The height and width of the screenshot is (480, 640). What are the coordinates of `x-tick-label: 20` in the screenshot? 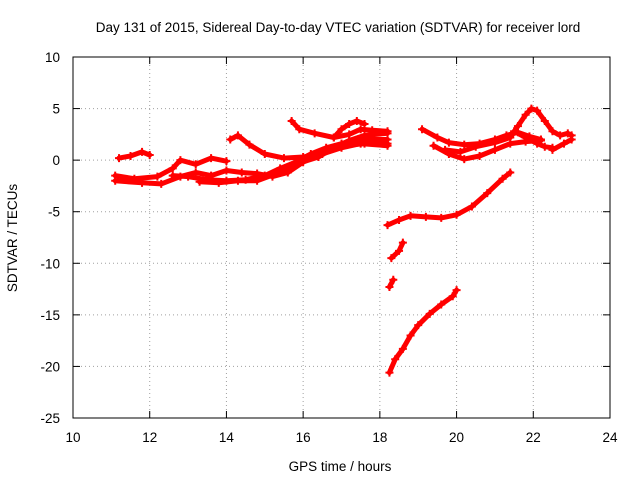 It's located at (456, 437).